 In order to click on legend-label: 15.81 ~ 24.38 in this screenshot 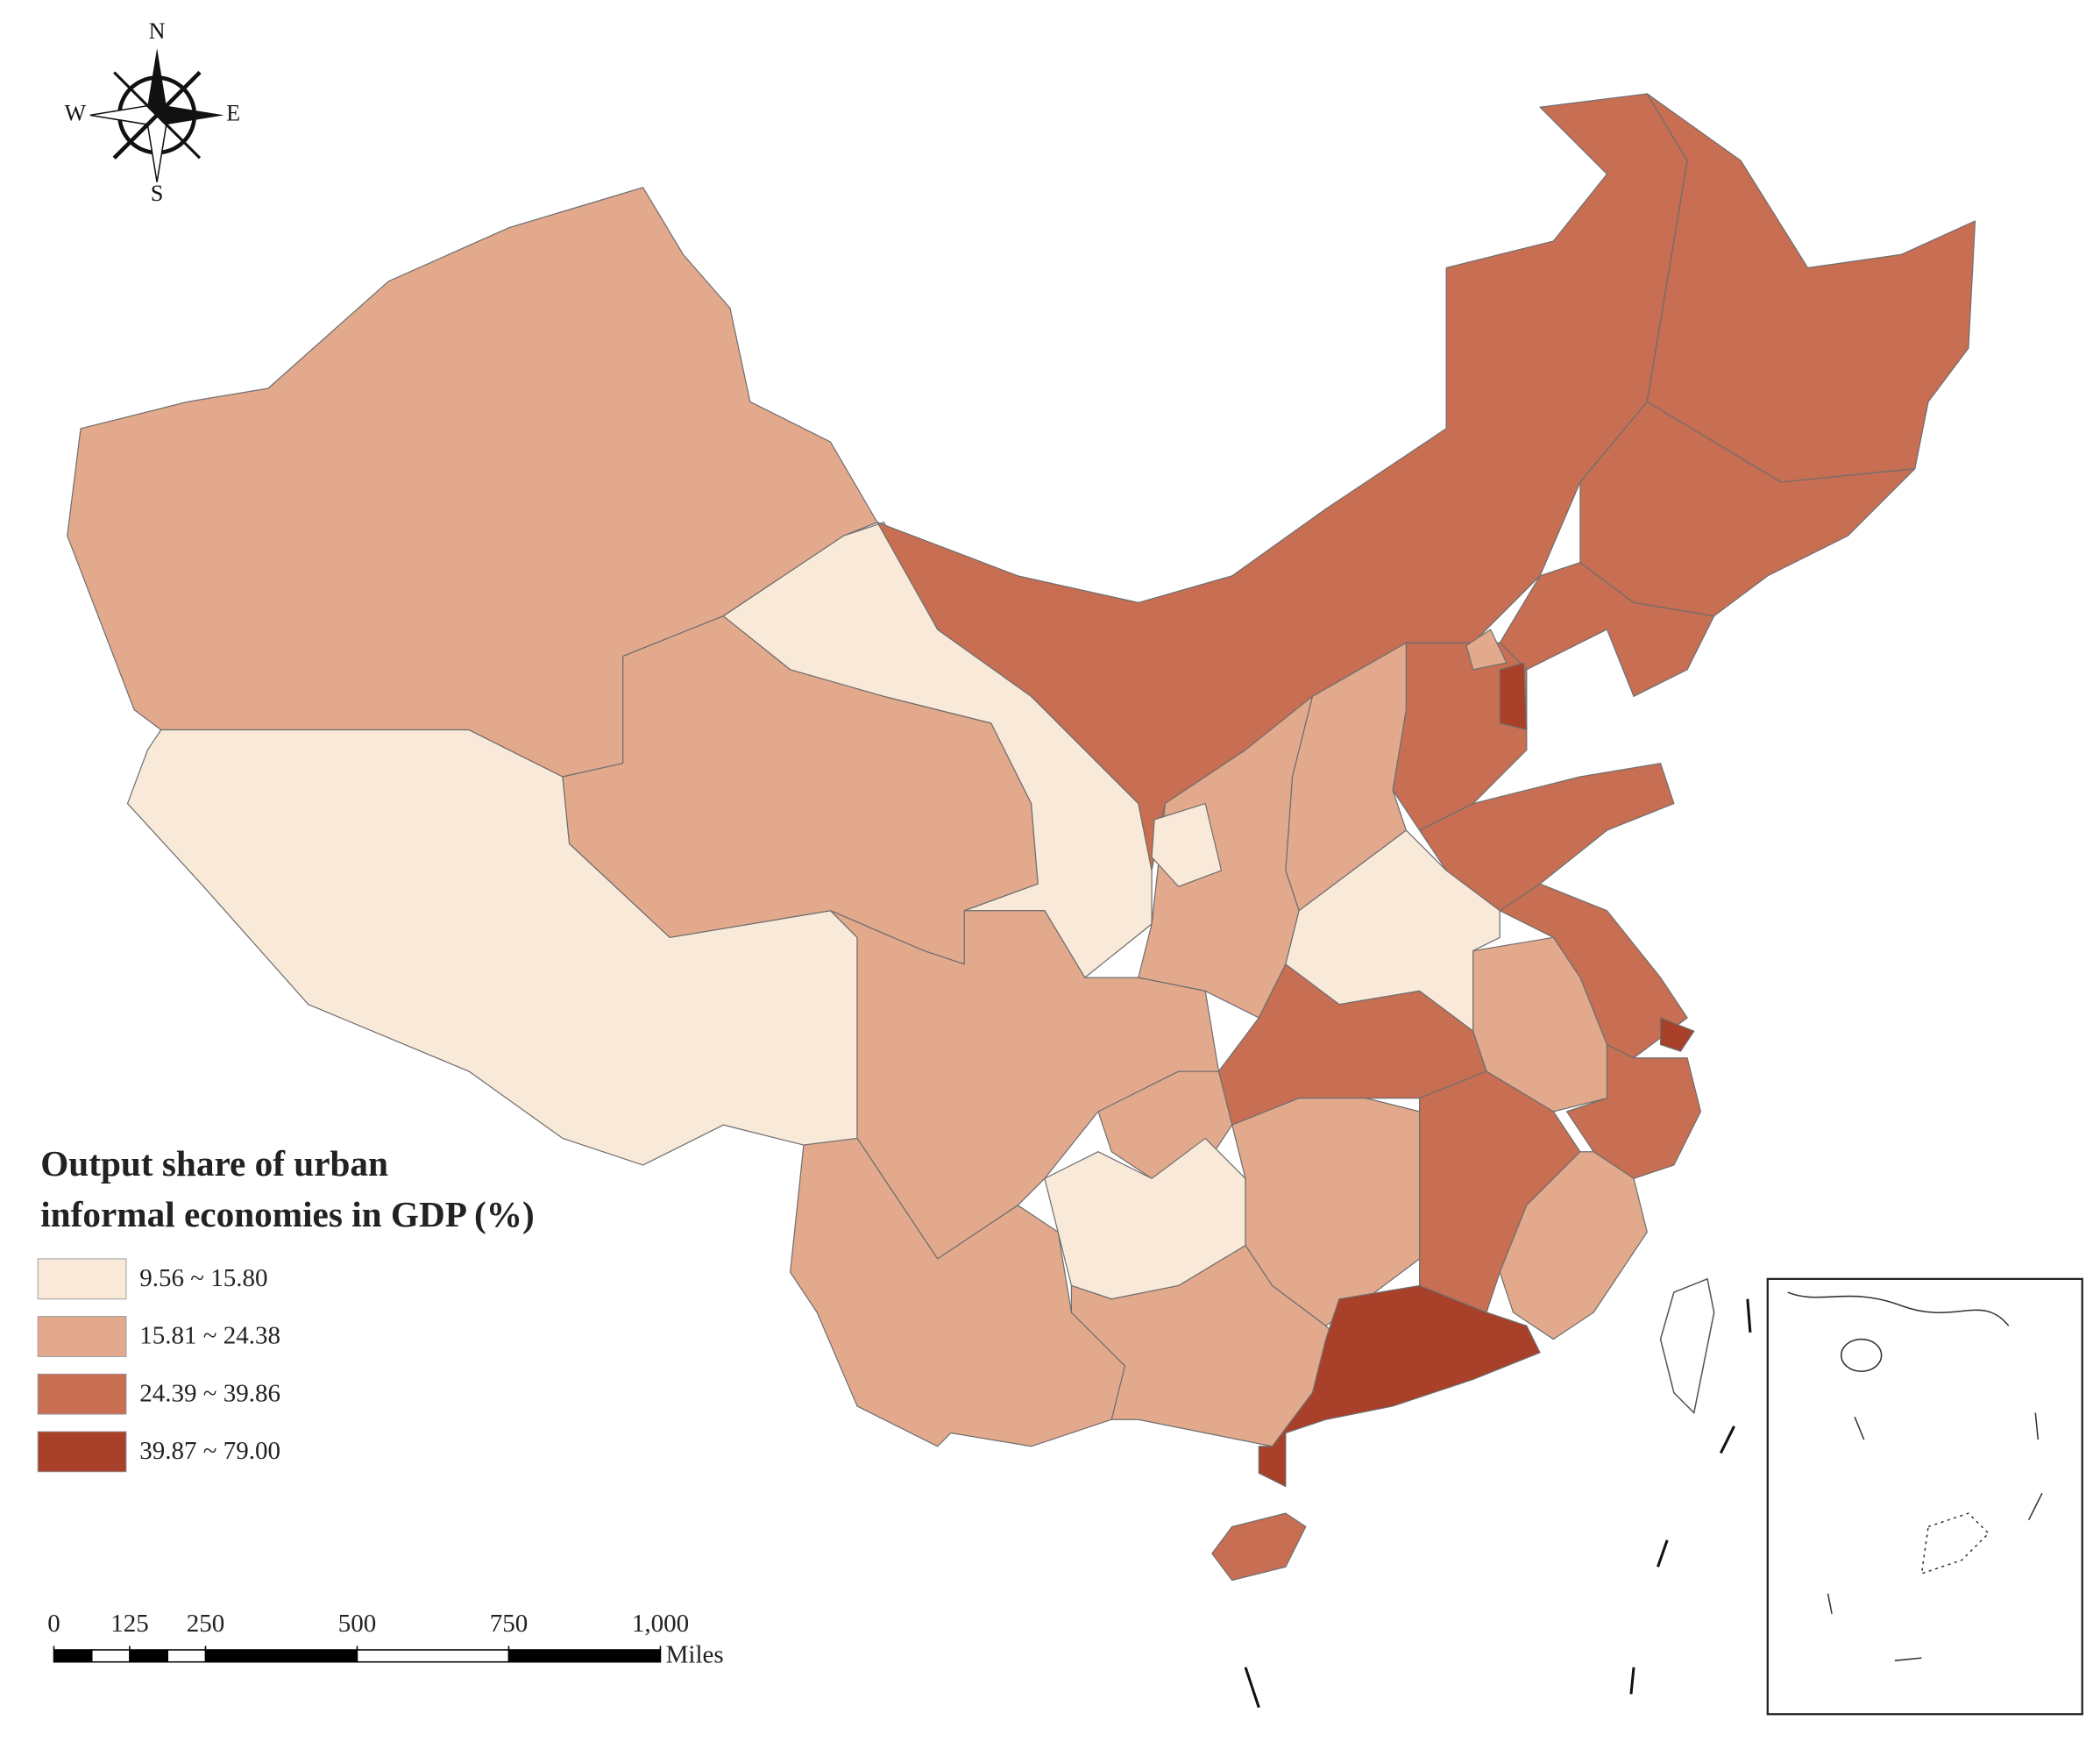, I will do `click(209, 1336)`.